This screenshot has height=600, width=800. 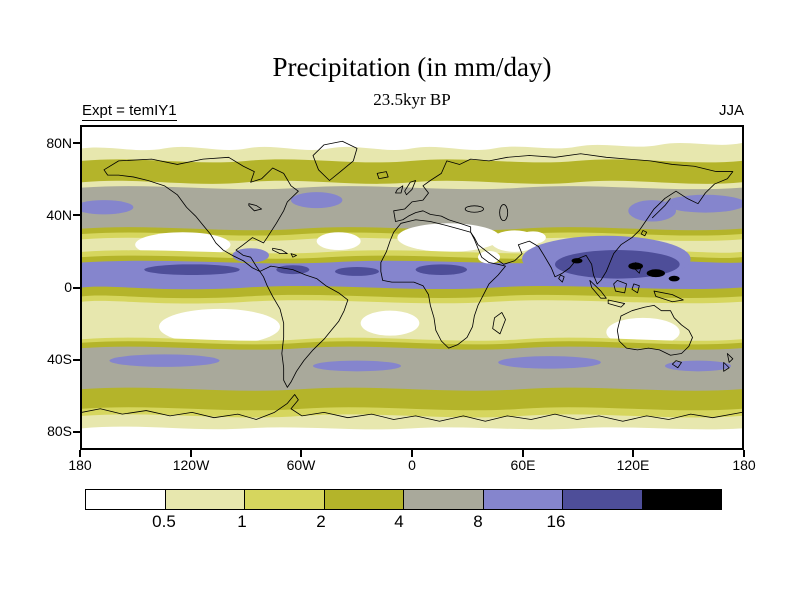 I want to click on season-label: JJA, so click(x=731, y=110).